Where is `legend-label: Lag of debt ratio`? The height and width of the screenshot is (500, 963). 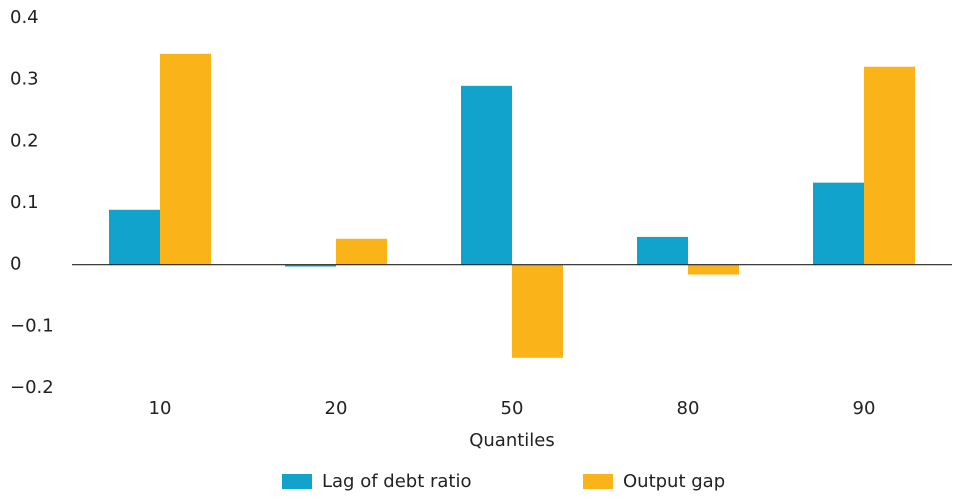
legend-label: Lag of debt ratio is located at coordinates (396, 481).